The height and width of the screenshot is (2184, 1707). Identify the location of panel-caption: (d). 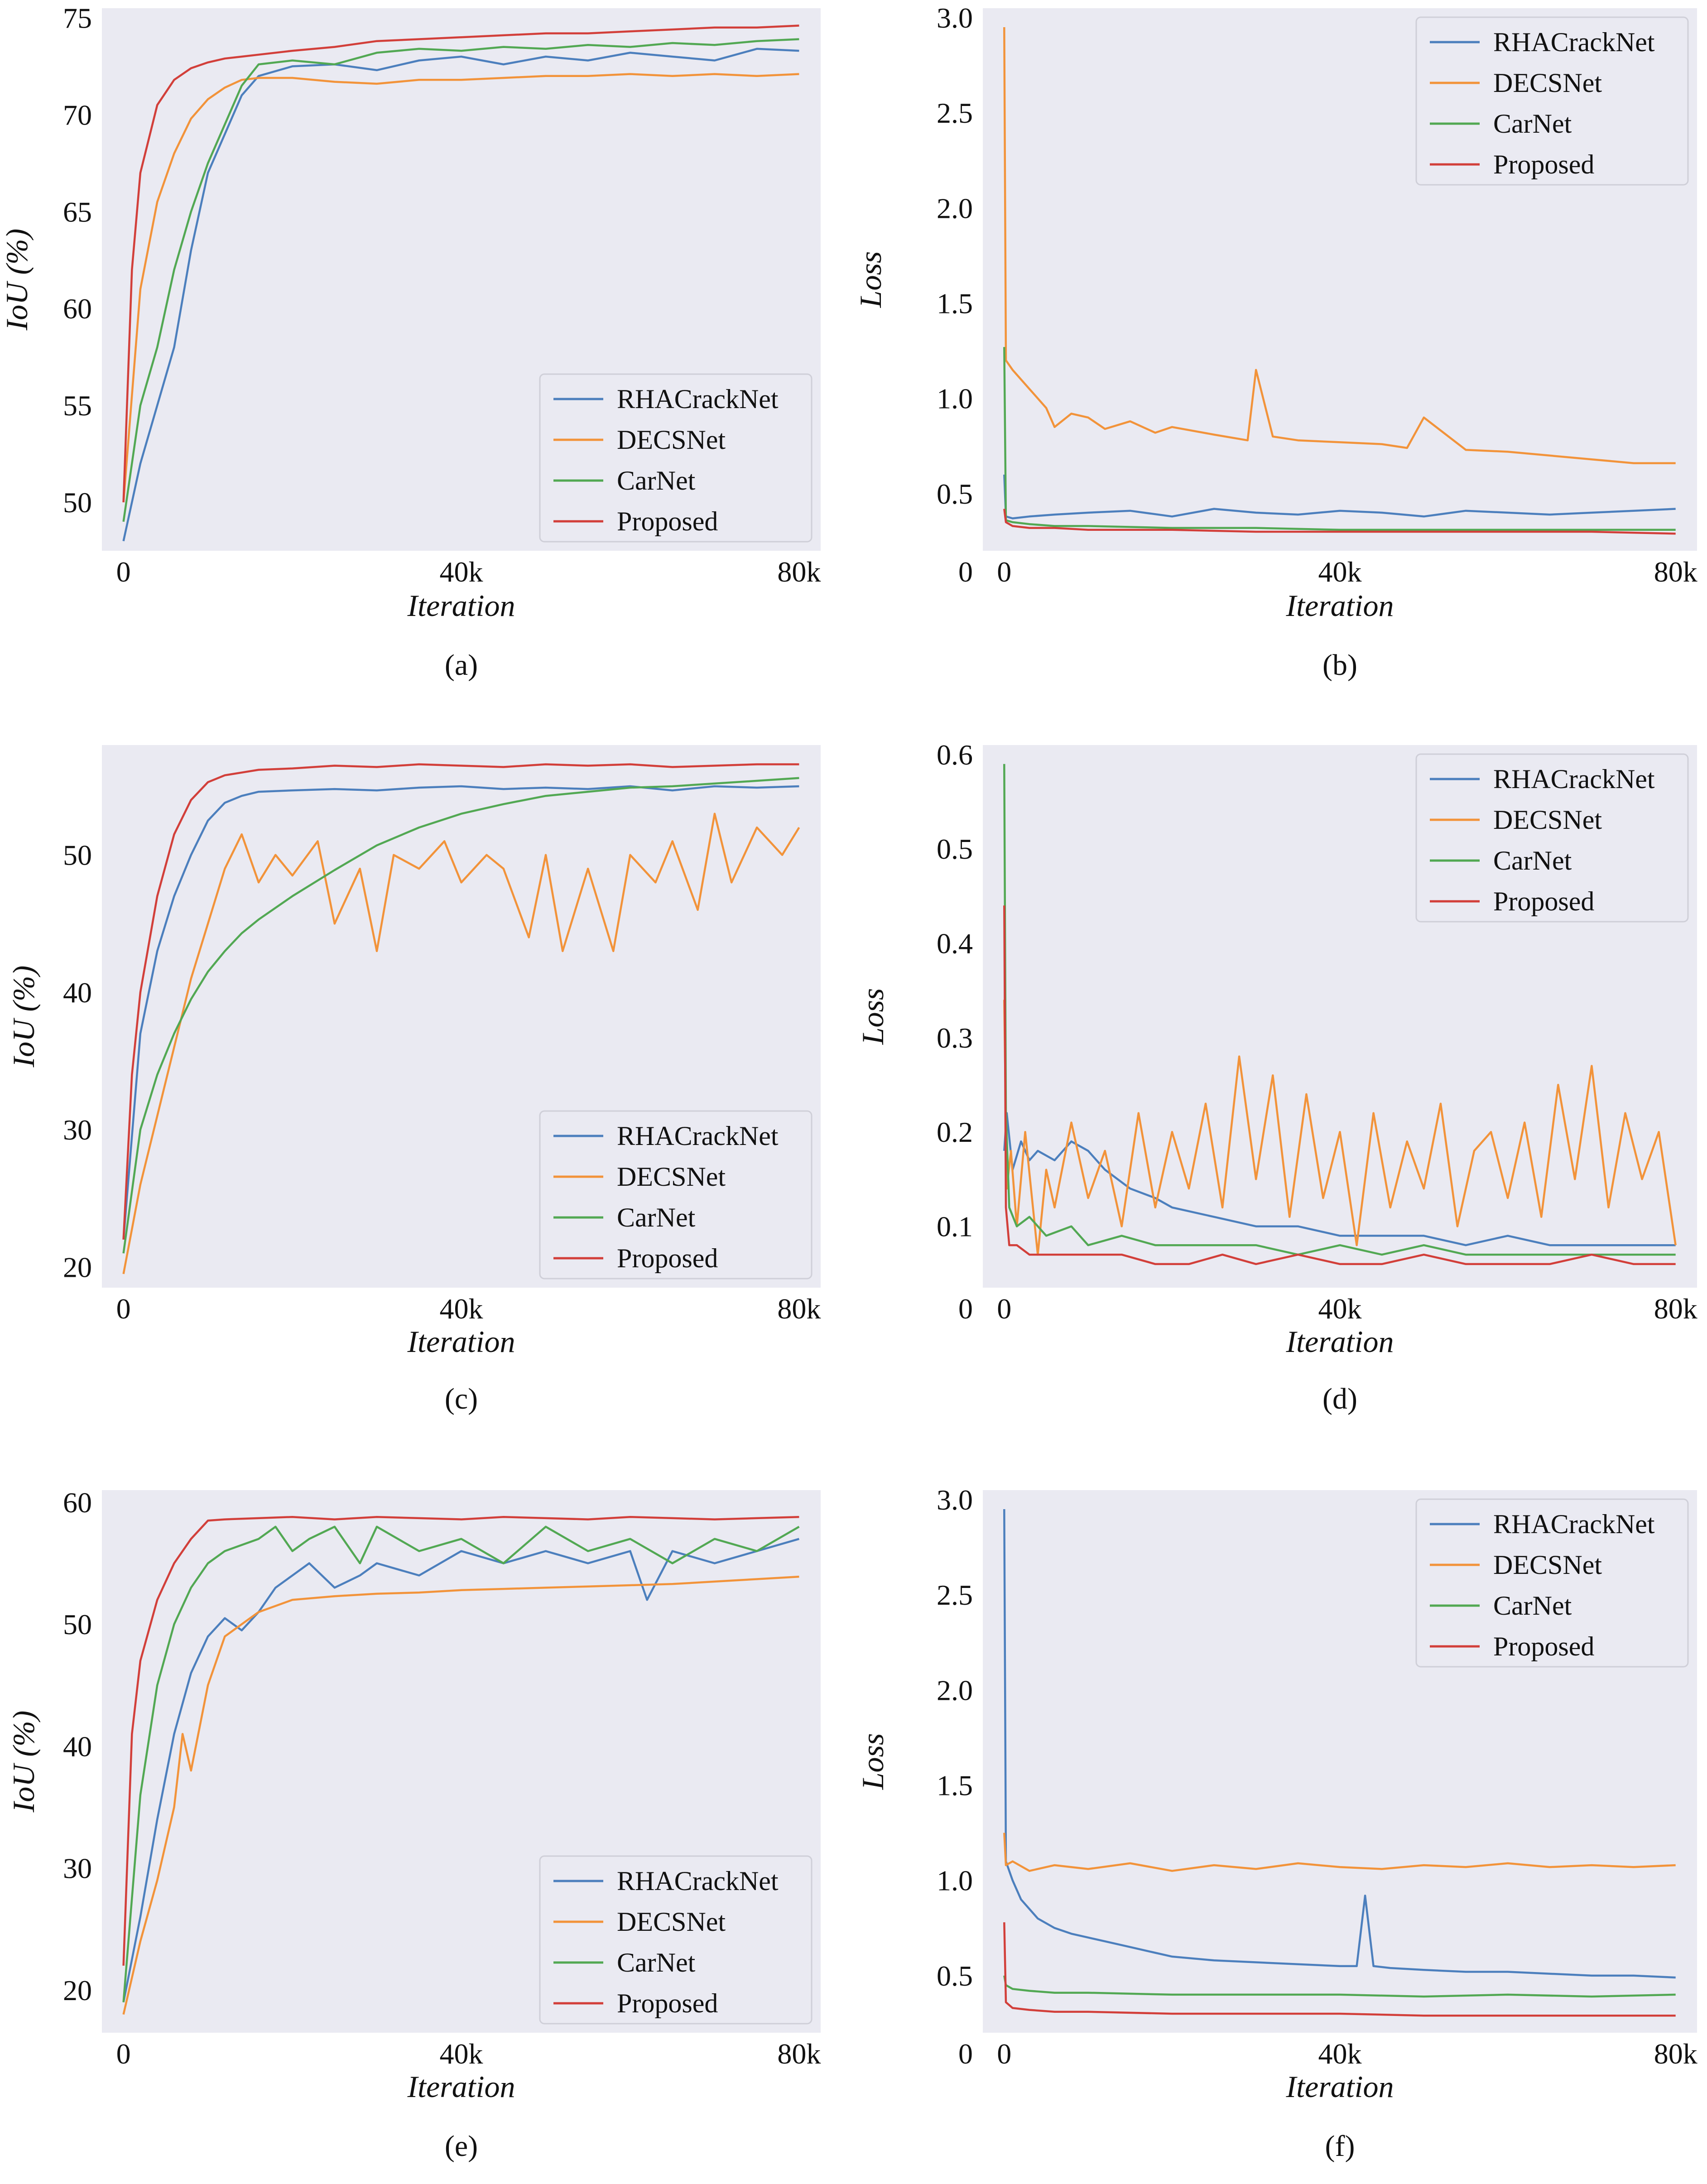
(1339, 1398).